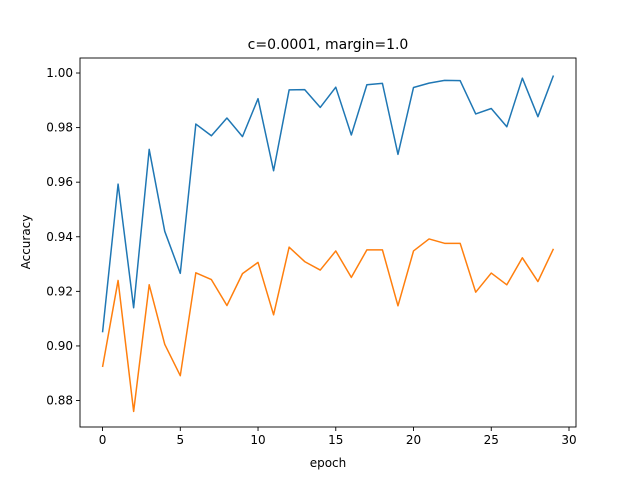 The height and width of the screenshot is (480, 640). What do you see at coordinates (491, 440) in the screenshot?
I see `x-tick-label: 25` at bounding box center [491, 440].